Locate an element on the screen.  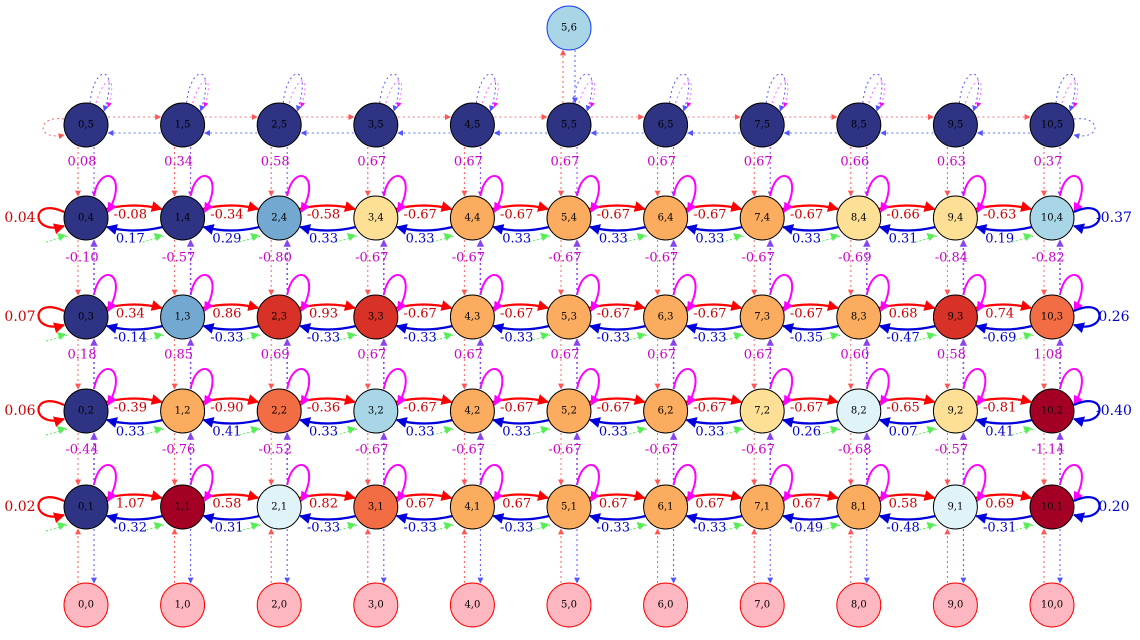
node-label: 7,1 is located at coordinates (762, 507).